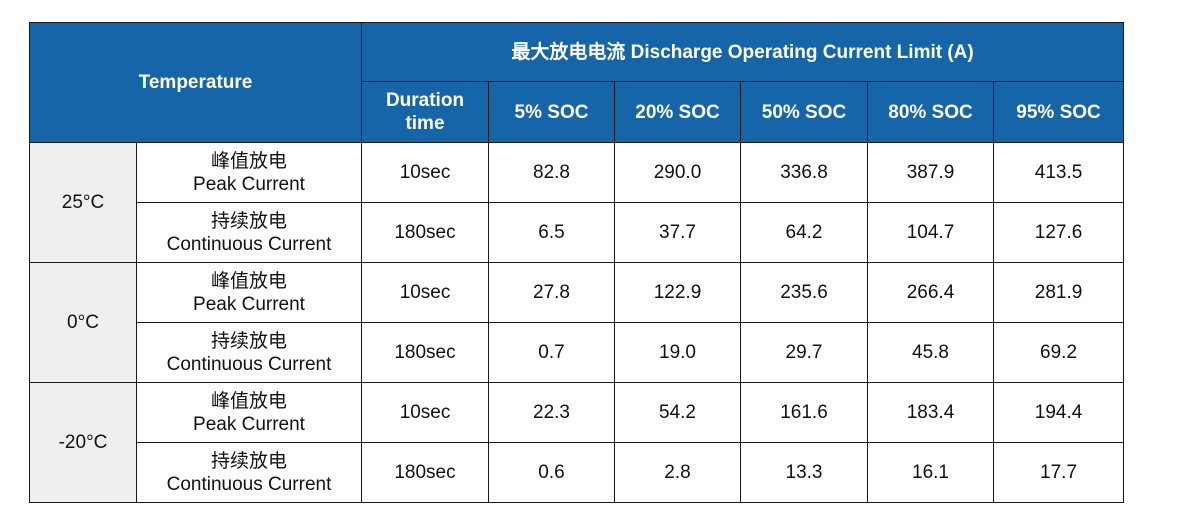 This screenshot has height=514, width=1177. I want to click on duration-header-label: Duration time, so click(425, 112).